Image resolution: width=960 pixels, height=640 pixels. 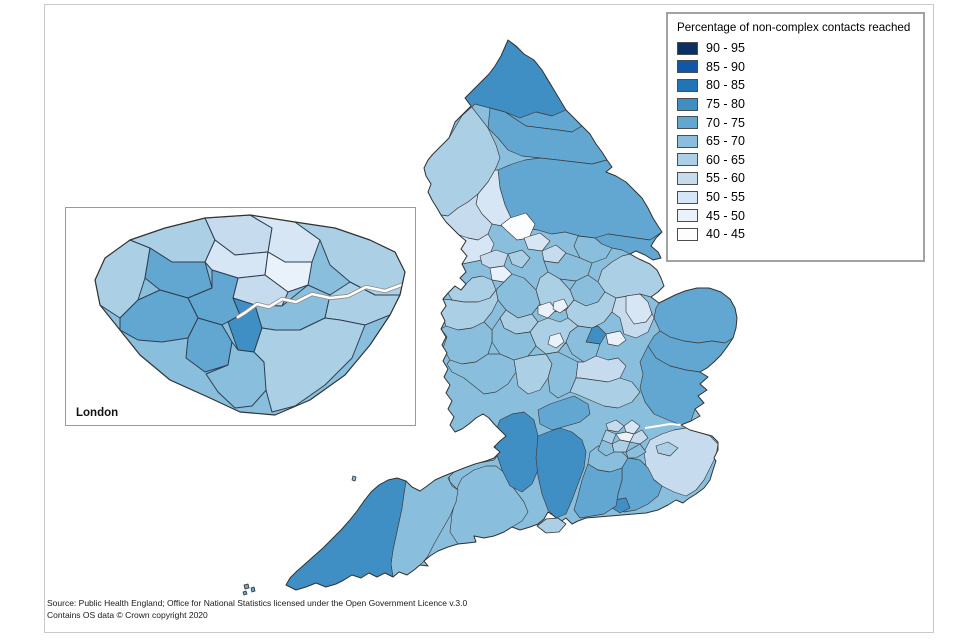 What do you see at coordinates (795, 67) in the screenshot?
I see `legend-row: 85 - 90` at bounding box center [795, 67].